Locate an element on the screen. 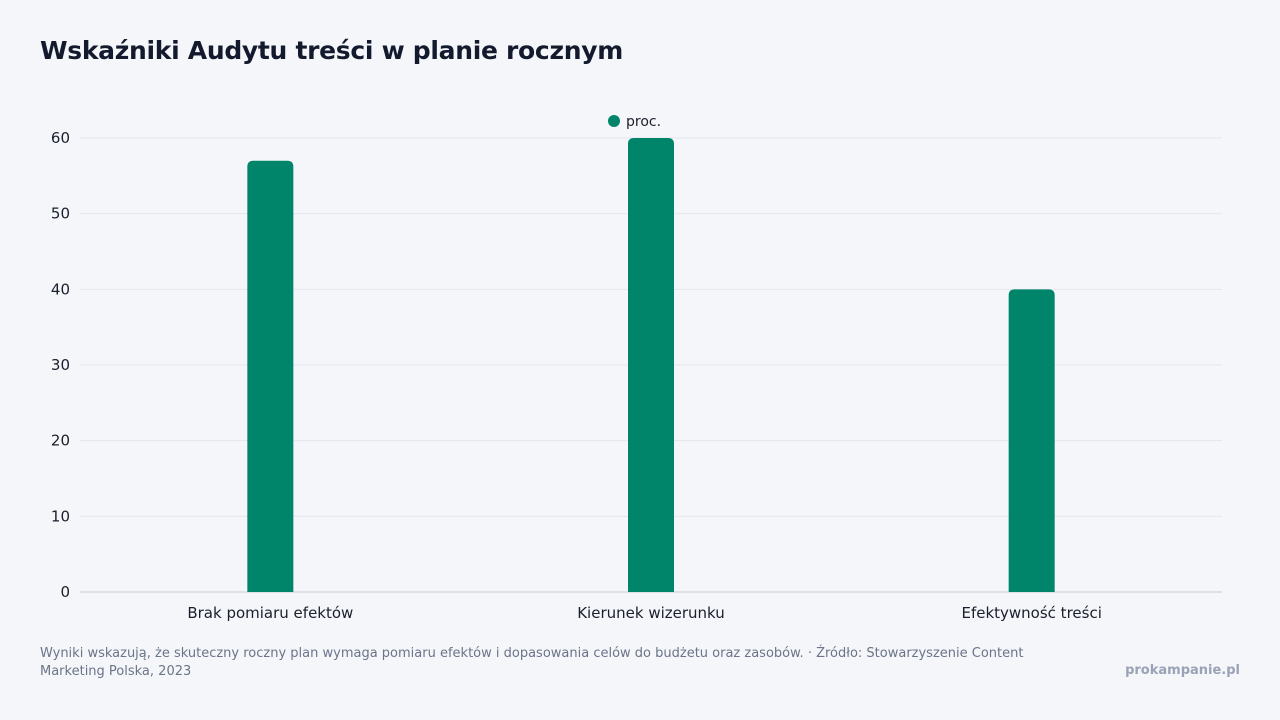 The height and width of the screenshot is (720, 1280). y-tick-label: 60 is located at coordinates (60, 138).